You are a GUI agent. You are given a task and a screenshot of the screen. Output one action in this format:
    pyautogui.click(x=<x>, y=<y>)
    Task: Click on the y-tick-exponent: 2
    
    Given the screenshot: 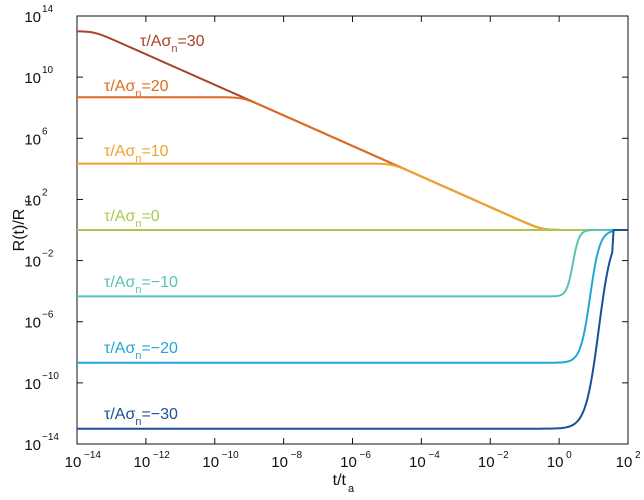 What is the action you would take?
    pyautogui.click(x=45, y=192)
    